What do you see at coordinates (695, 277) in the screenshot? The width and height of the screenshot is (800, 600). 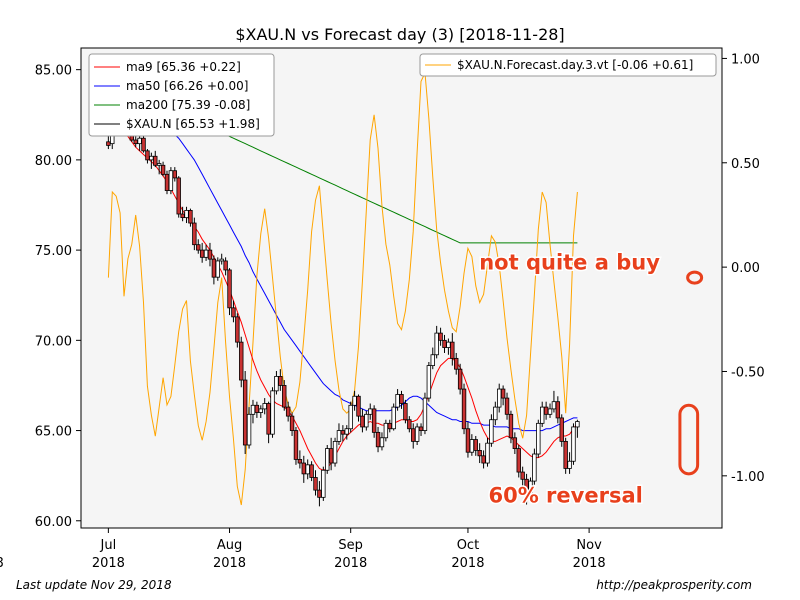 I see `highlight-circle` at bounding box center [695, 277].